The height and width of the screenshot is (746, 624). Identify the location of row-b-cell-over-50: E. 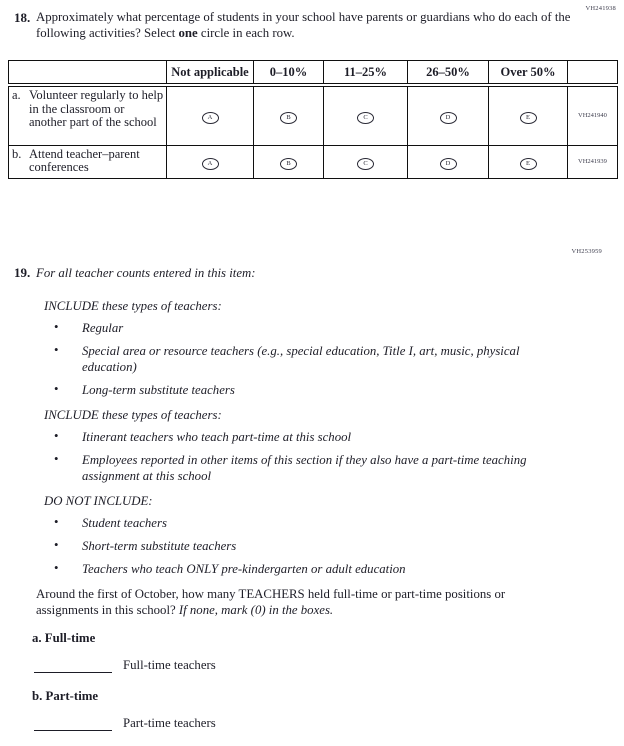
(528, 161).